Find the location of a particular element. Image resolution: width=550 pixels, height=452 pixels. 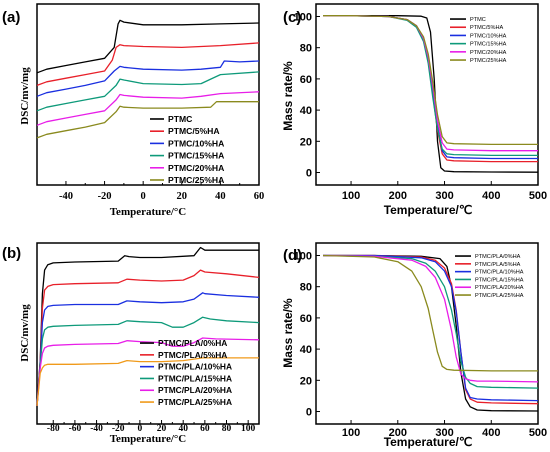

x-tick-label-b-6: 40 is located at coordinates (183, 429).